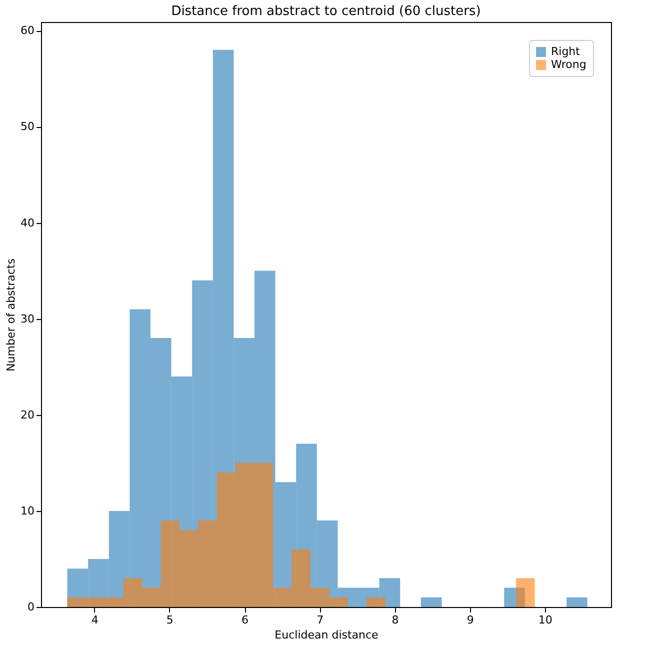 Image resolution: width=649 pixels, height=668 pixels. I want to click on legend-label: Right, so click(566, 51).